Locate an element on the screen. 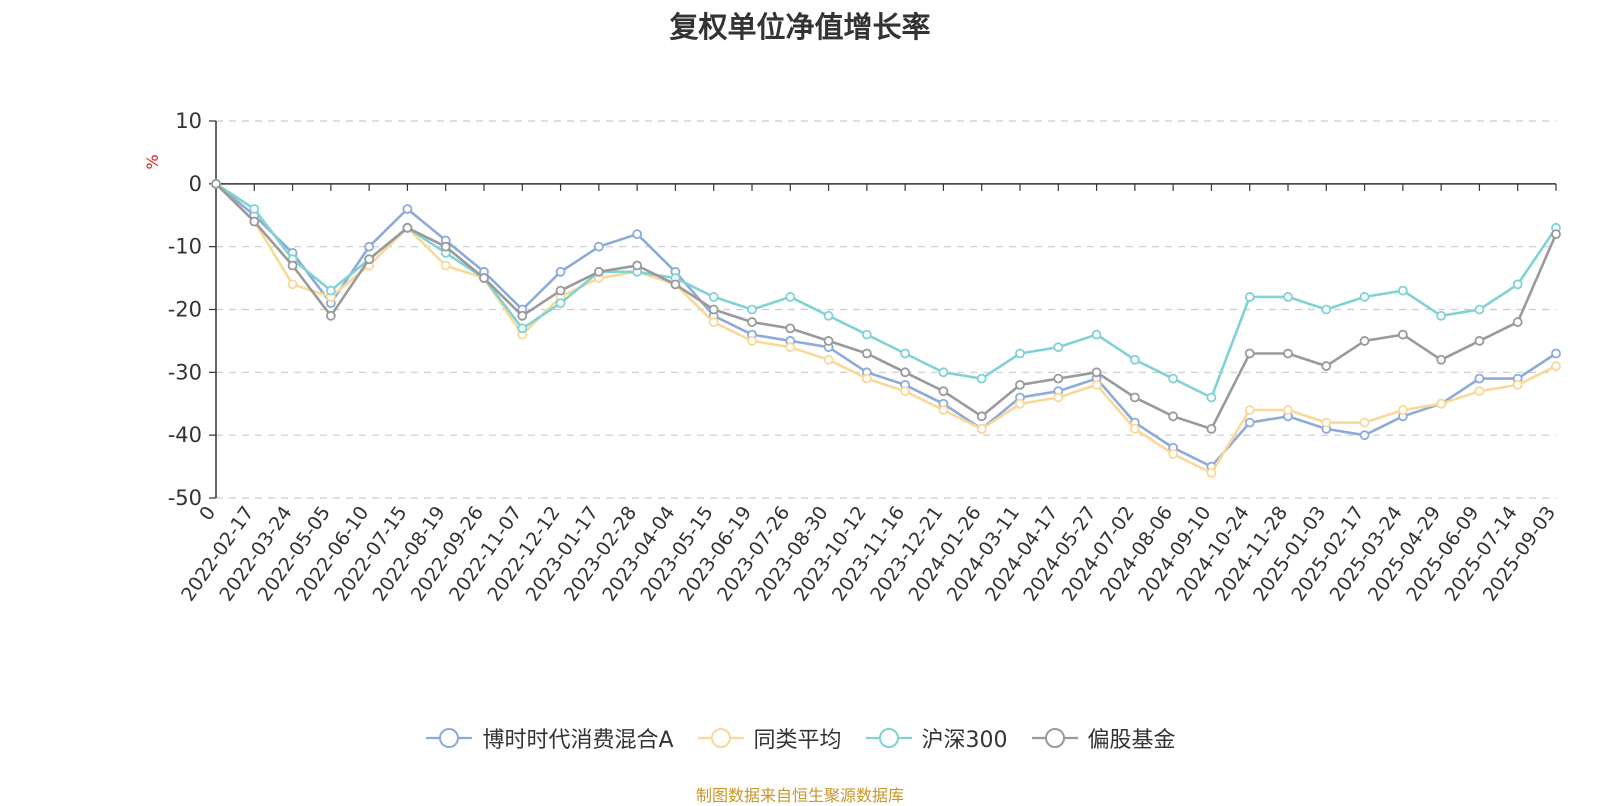 The height and width of the screenshot is (806, 1600). x-tick-label: 0 is located at coordinates (207, 513).